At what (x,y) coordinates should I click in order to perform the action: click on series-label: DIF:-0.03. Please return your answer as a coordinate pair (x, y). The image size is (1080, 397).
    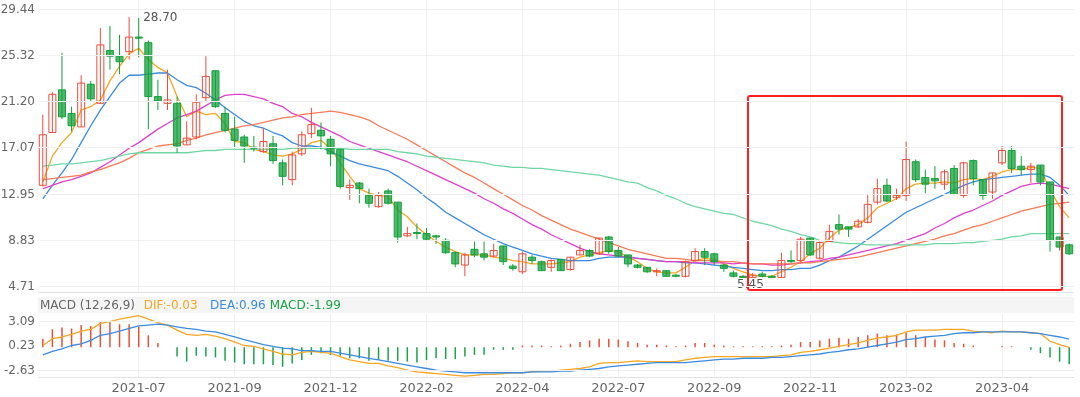
    Looking at the image, I should click on (170, 305).